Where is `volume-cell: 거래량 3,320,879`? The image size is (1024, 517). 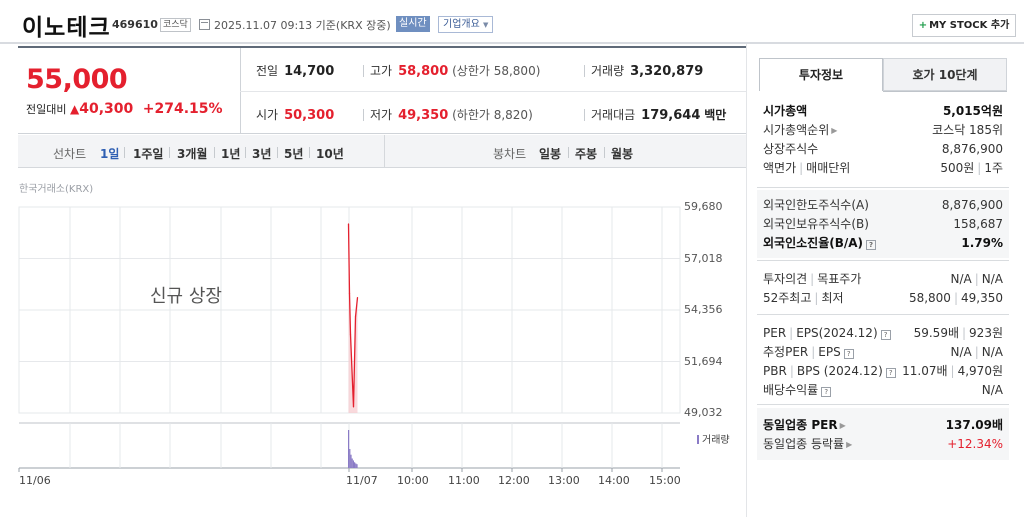
volume-cell: 거래량 3,320,879 is located at coordinates (647, 70).